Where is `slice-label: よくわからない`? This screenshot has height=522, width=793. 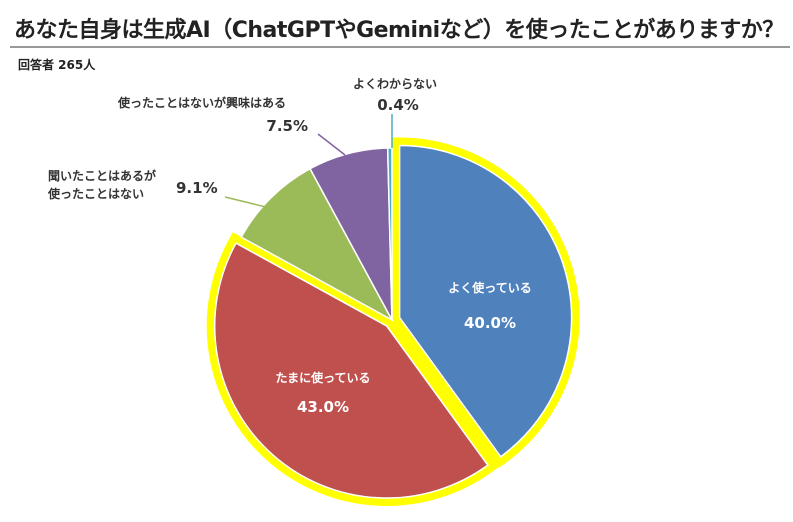 slice-label: よくわからない is located at coordinates (395, 84).